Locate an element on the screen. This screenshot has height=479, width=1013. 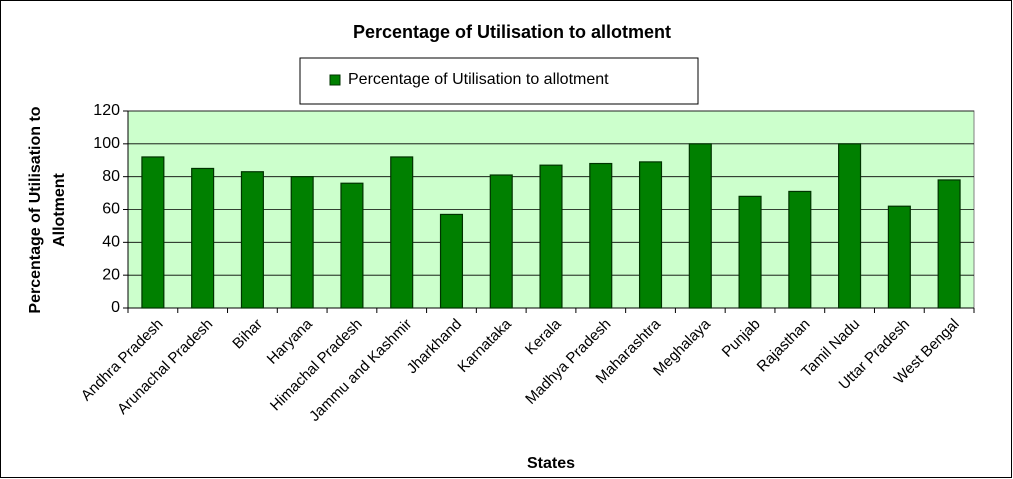
legend-box is located at coordinates (499, 81).